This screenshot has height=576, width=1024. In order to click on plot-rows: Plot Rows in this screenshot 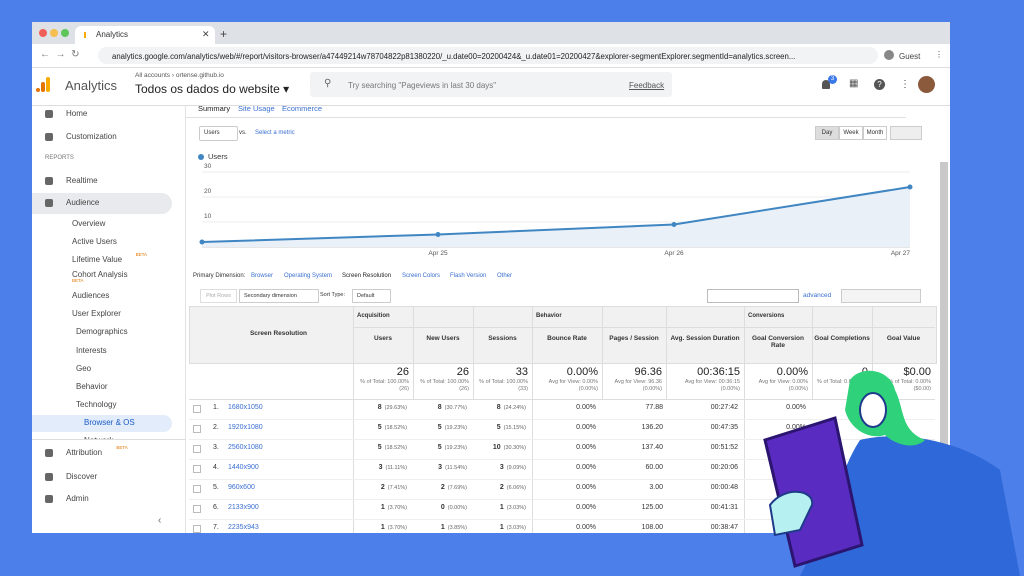, I will do `click(218, 296)`.